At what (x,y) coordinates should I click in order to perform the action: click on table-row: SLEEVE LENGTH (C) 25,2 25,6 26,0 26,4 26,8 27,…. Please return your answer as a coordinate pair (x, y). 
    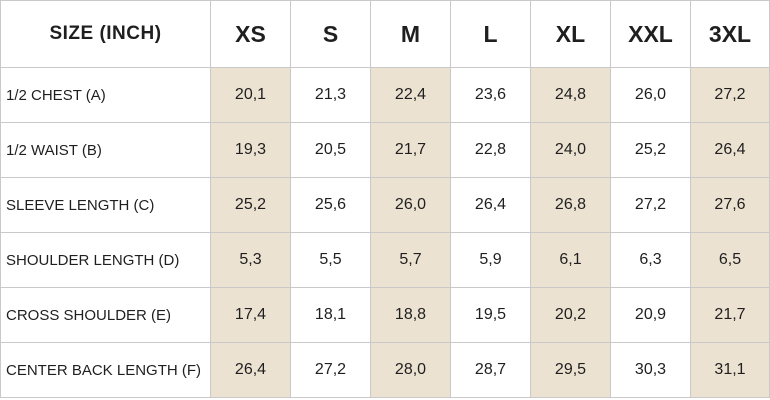
    Looking at the image, I should click on (385, 205).